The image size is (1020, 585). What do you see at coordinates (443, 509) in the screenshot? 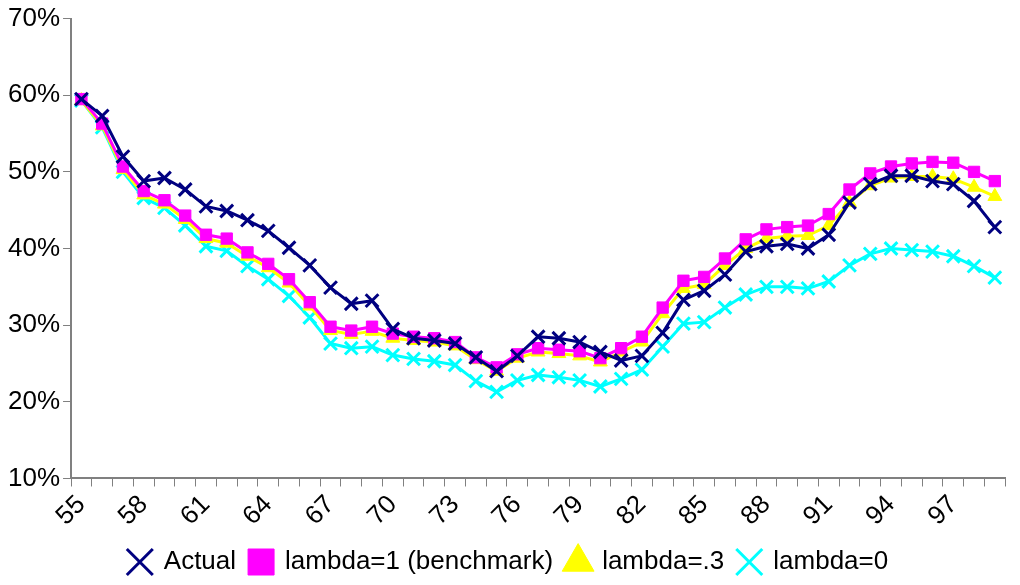
I see `x-tick-label: 73` at bounding box center [443, 509].